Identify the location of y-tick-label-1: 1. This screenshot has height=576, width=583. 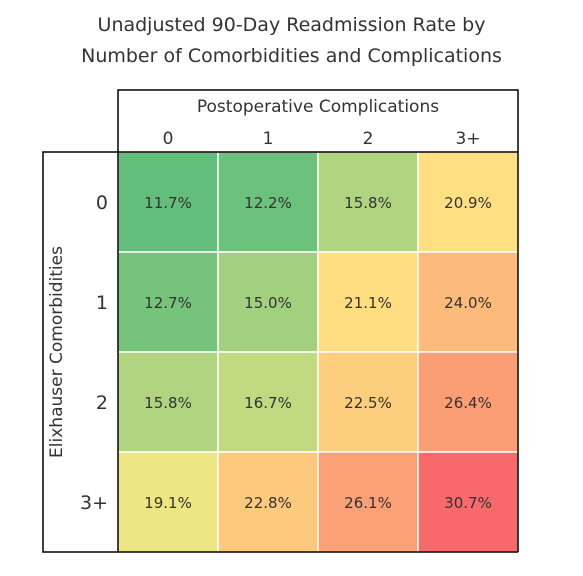
(102, 303).